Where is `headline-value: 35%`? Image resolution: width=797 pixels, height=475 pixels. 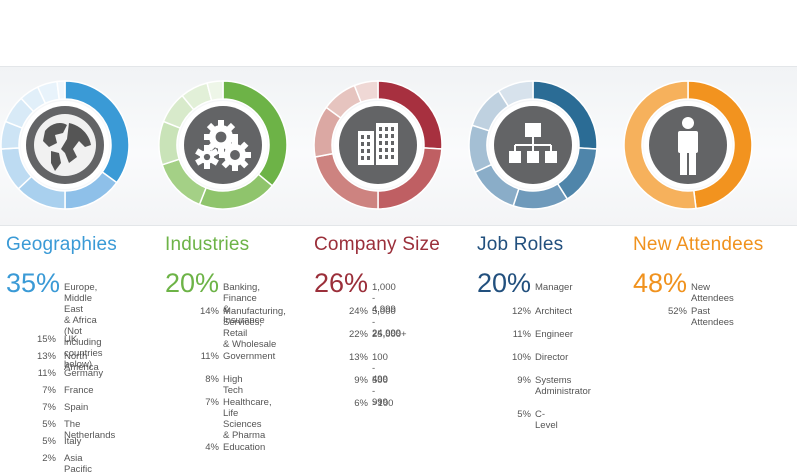
headline-value: 35% is located at coordinates (33, 283).